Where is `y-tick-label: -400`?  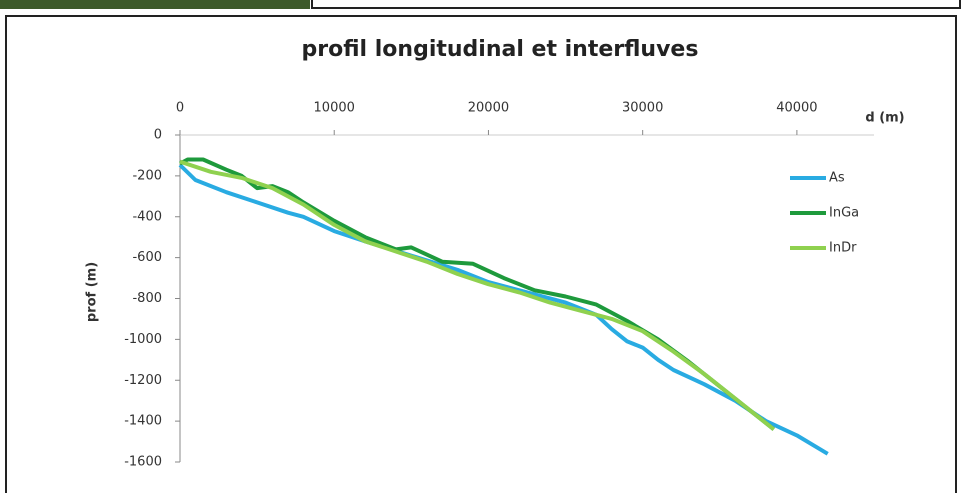 y-tick-label: -400 is located at coordinates (147, 216).